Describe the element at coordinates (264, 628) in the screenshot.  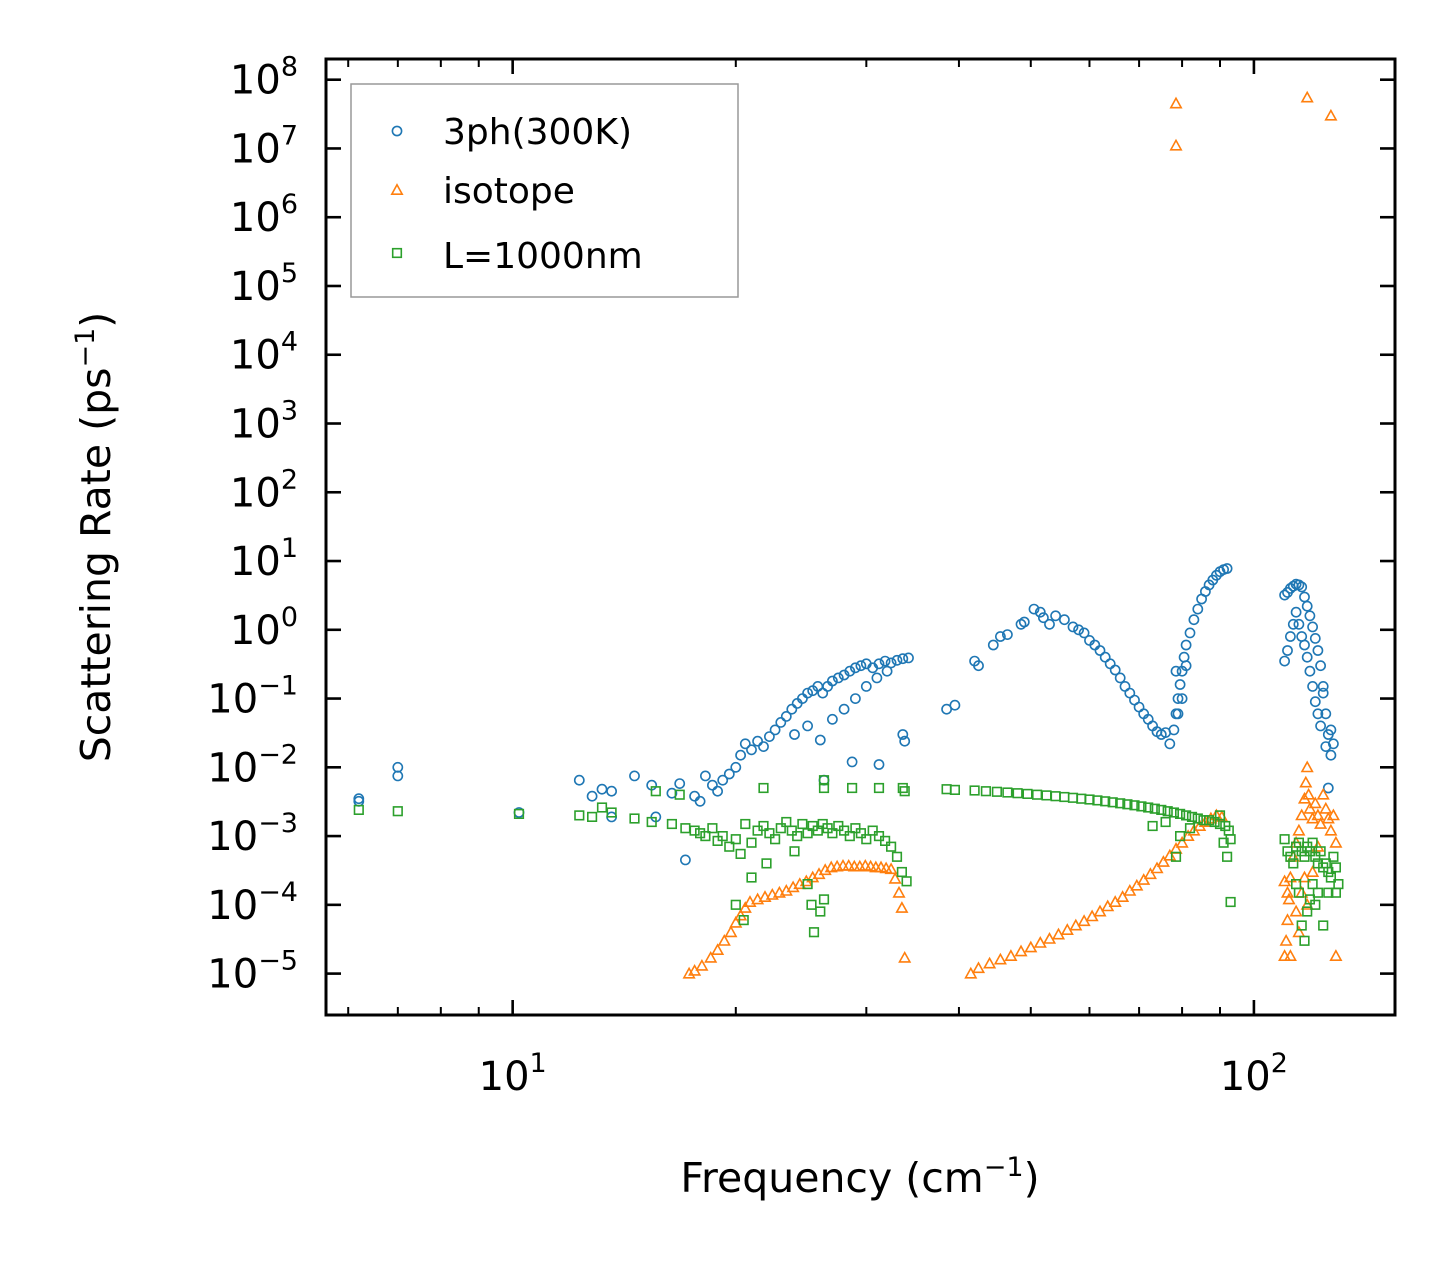
I see `y-tick-label: 10⁰` at that location.